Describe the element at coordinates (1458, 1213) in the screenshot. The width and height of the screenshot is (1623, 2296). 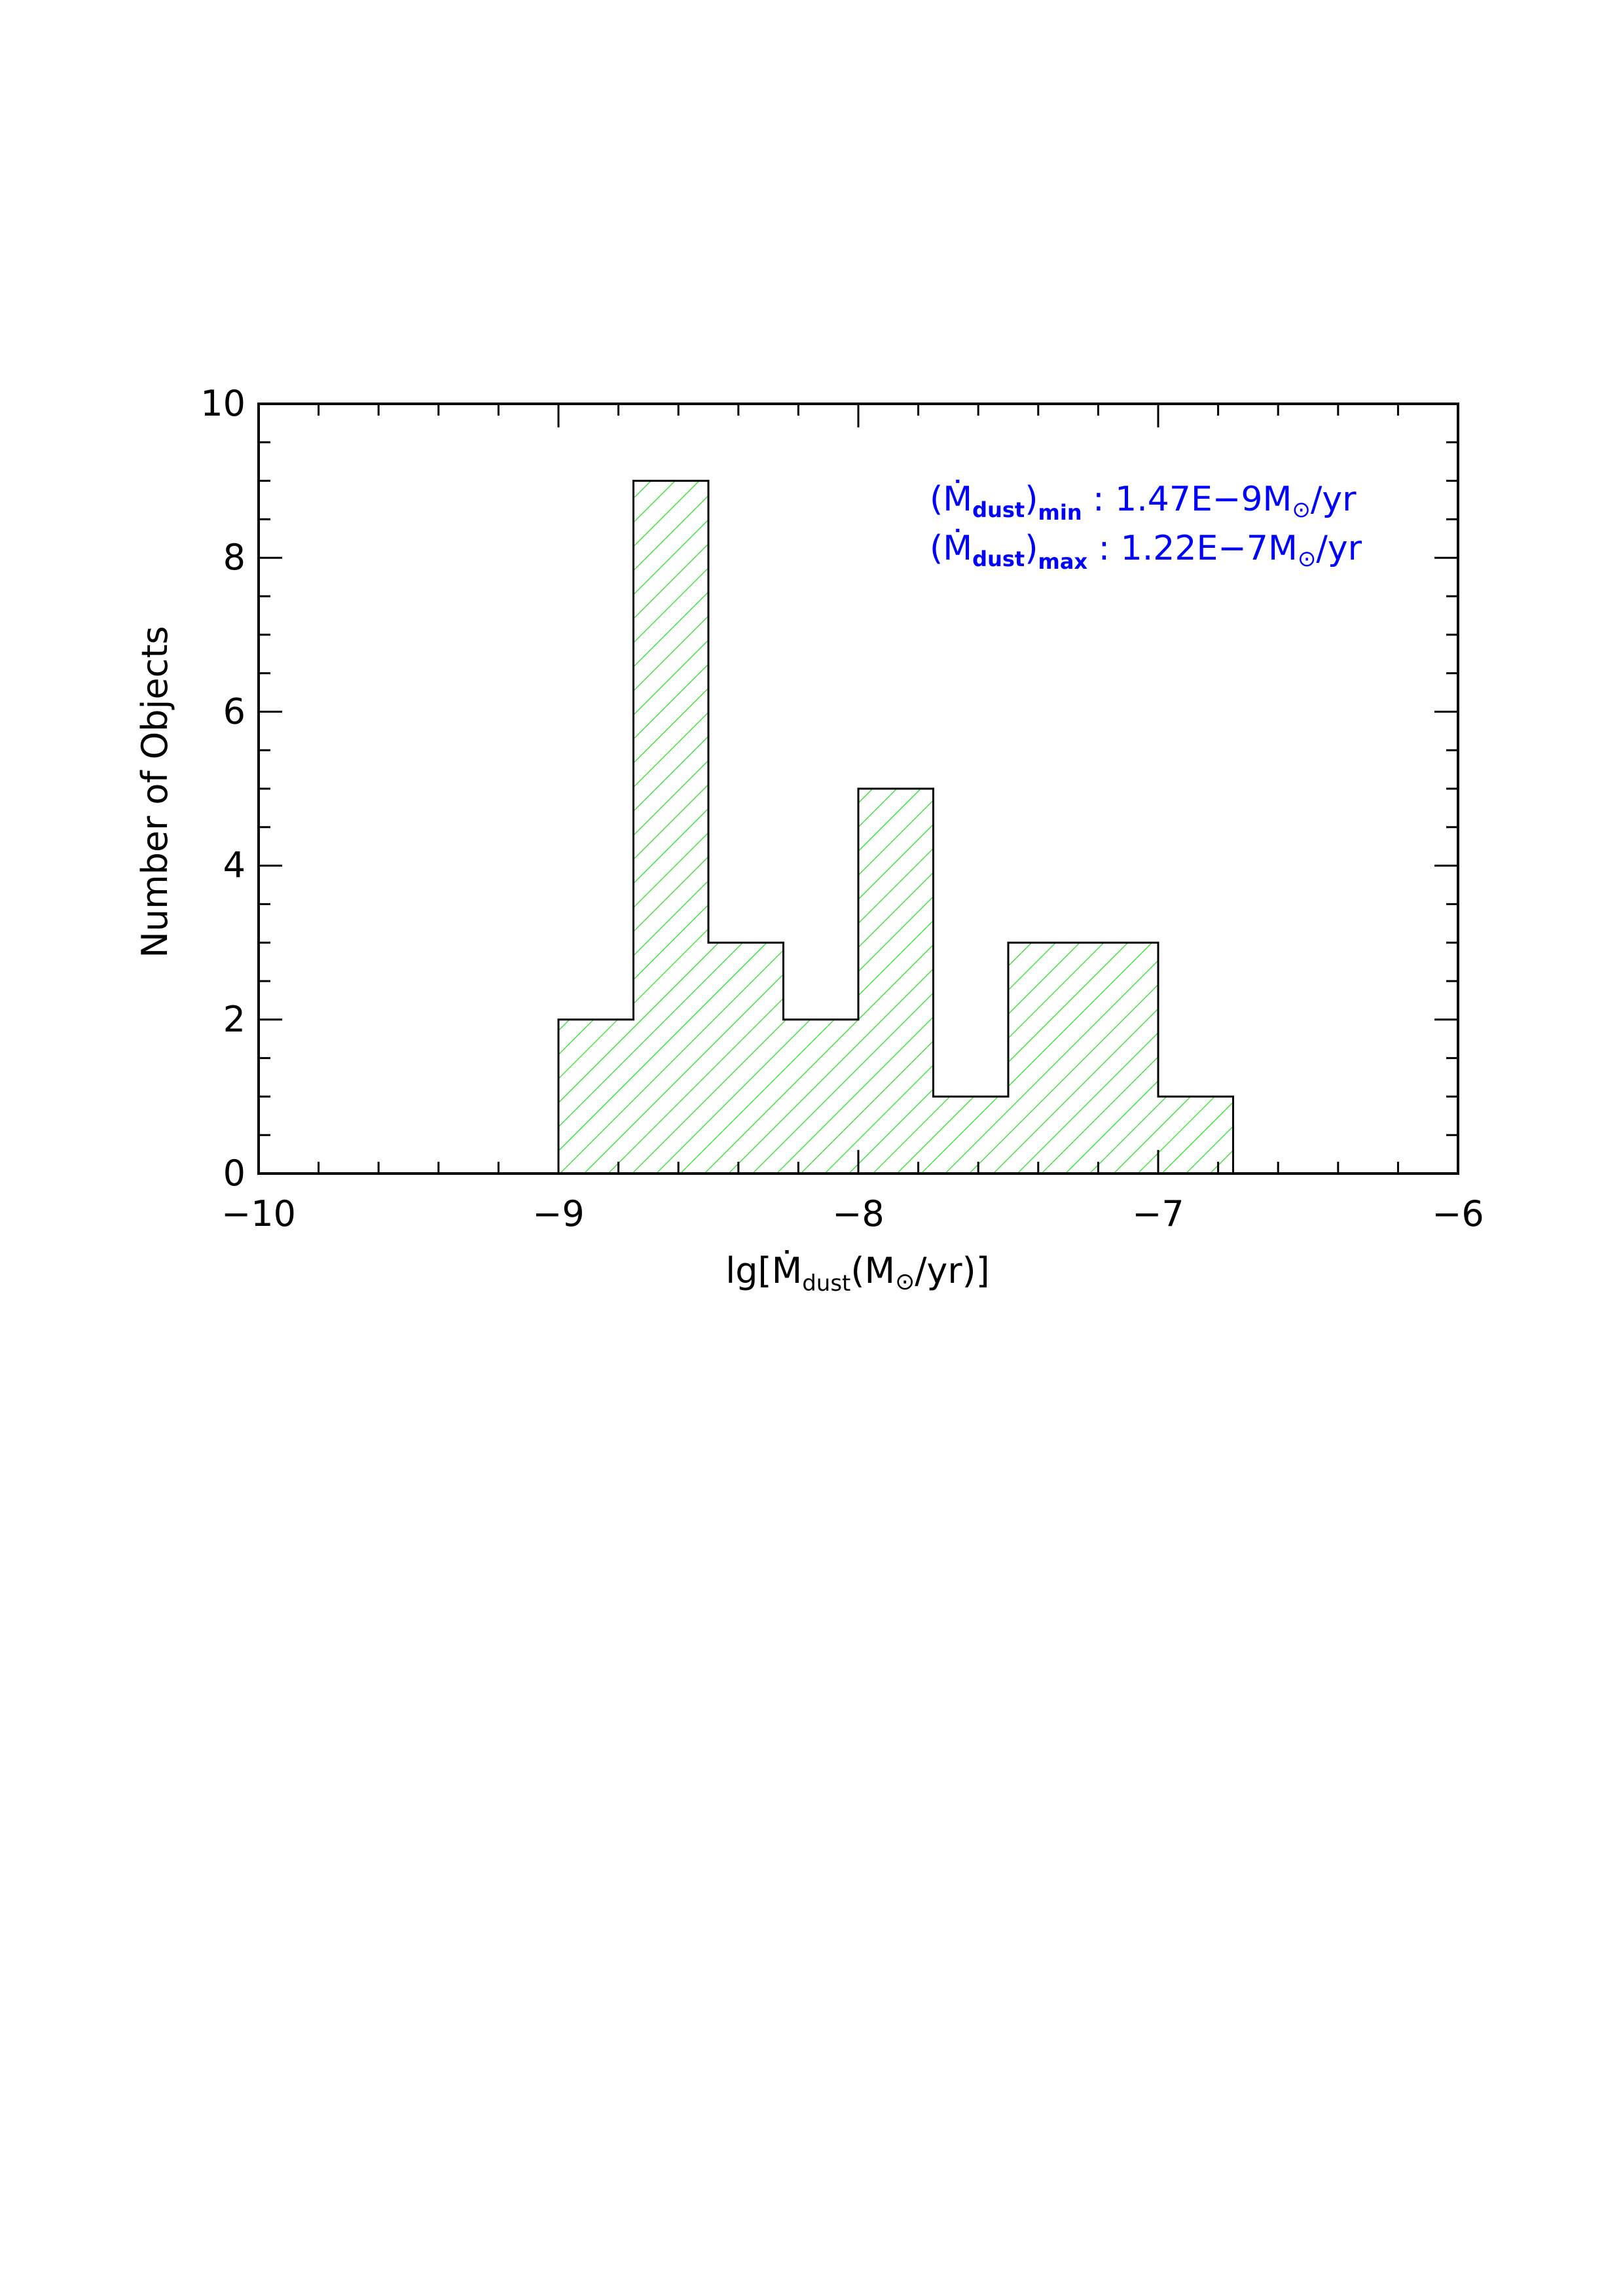
I see `x-tick-label: −6` at that location.